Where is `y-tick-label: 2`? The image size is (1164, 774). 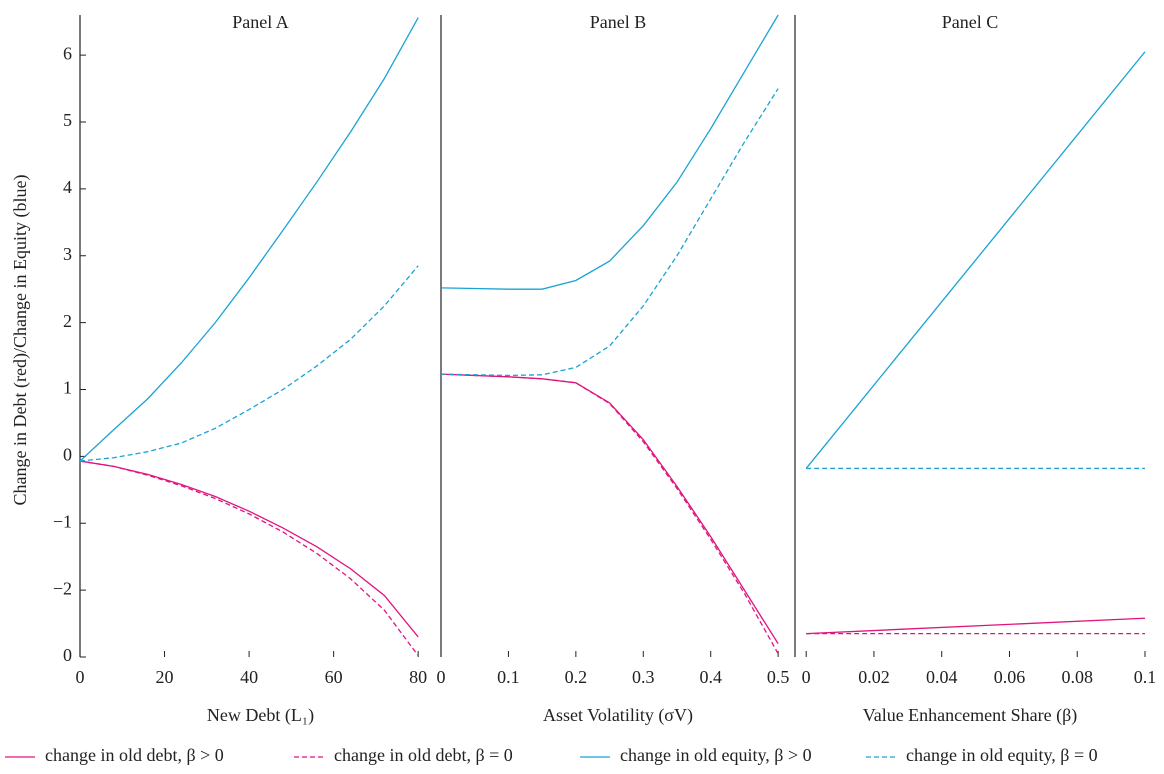 y-tick-label: 2 is located at coordinates (67, 321).